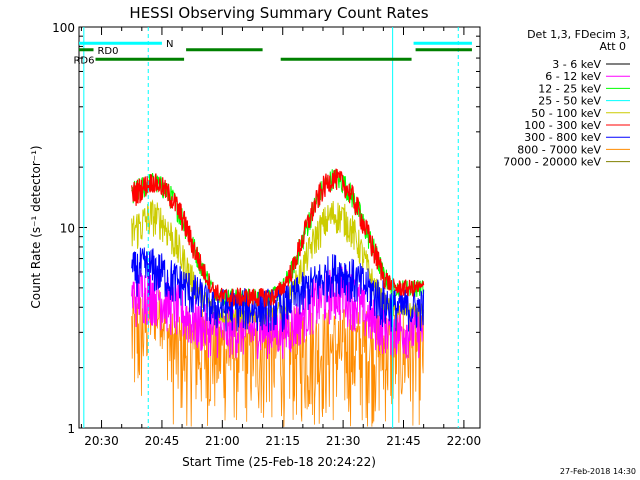 The height and width of the screenshot is (480, 640). What do you see at coordinates (222, 441) in the screenshot?
I see `x-tick-label: 21:00` at bounding box center [222, 441].